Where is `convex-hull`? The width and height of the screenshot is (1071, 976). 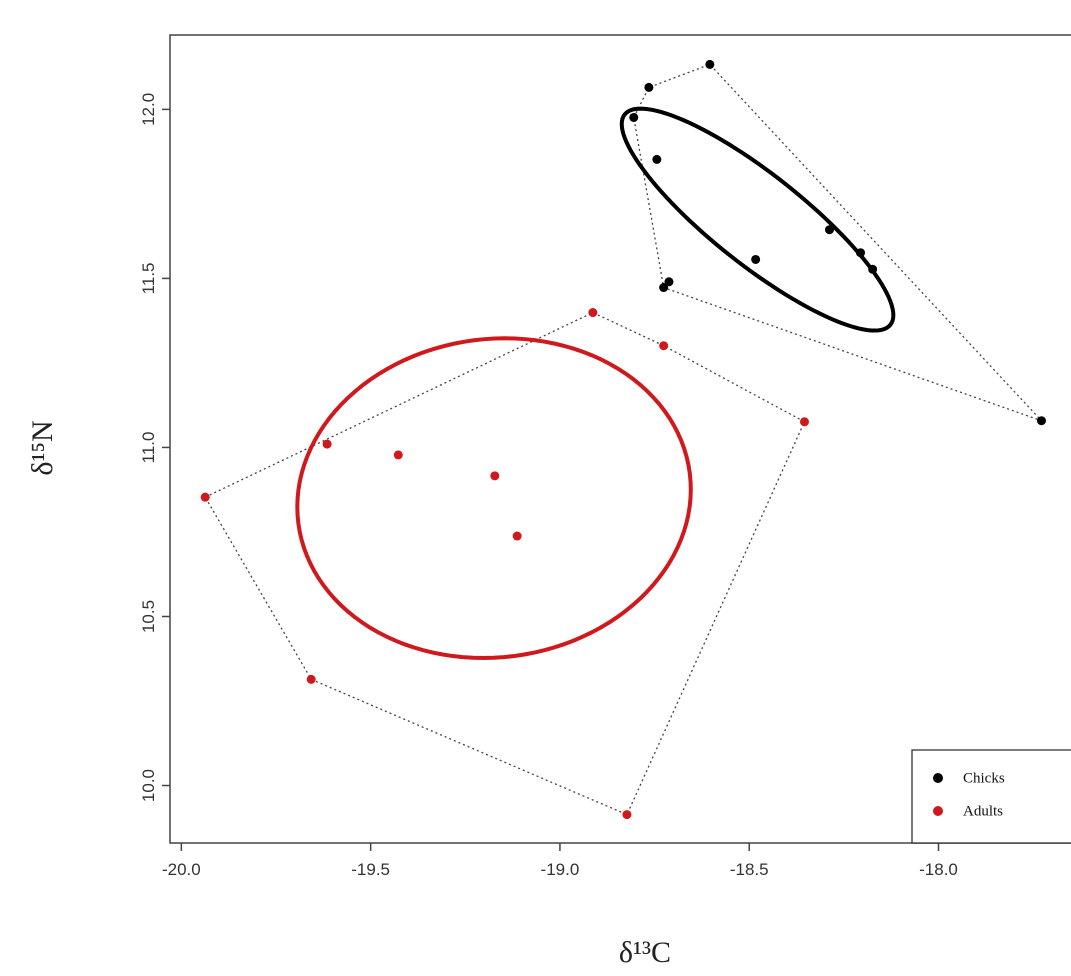
convex-hull is located at coordinates (837, 242).